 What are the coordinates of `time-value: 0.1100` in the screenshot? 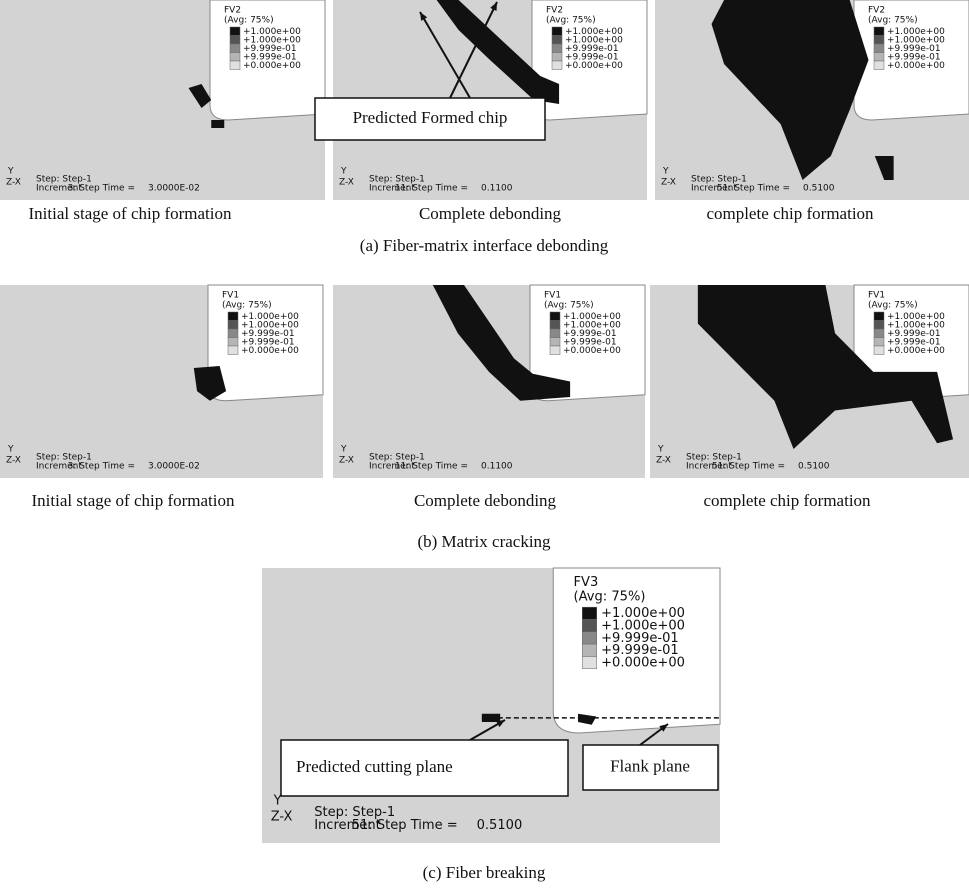 It's located at (497, 467).